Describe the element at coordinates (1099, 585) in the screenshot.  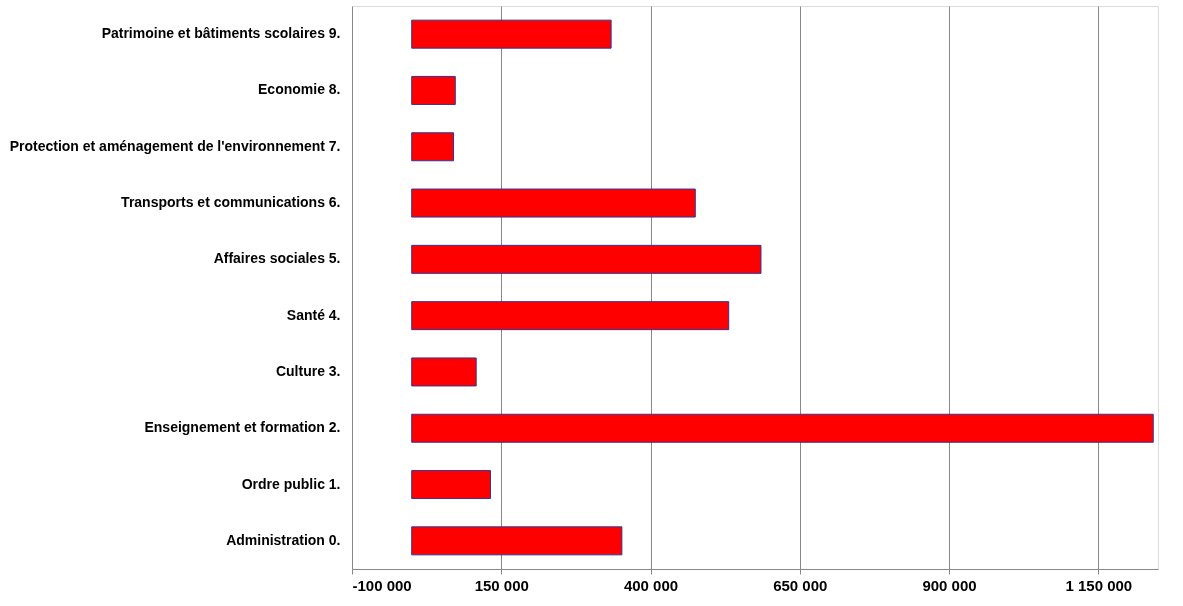
I see `x-tick-label: 1 150 000` at that location.